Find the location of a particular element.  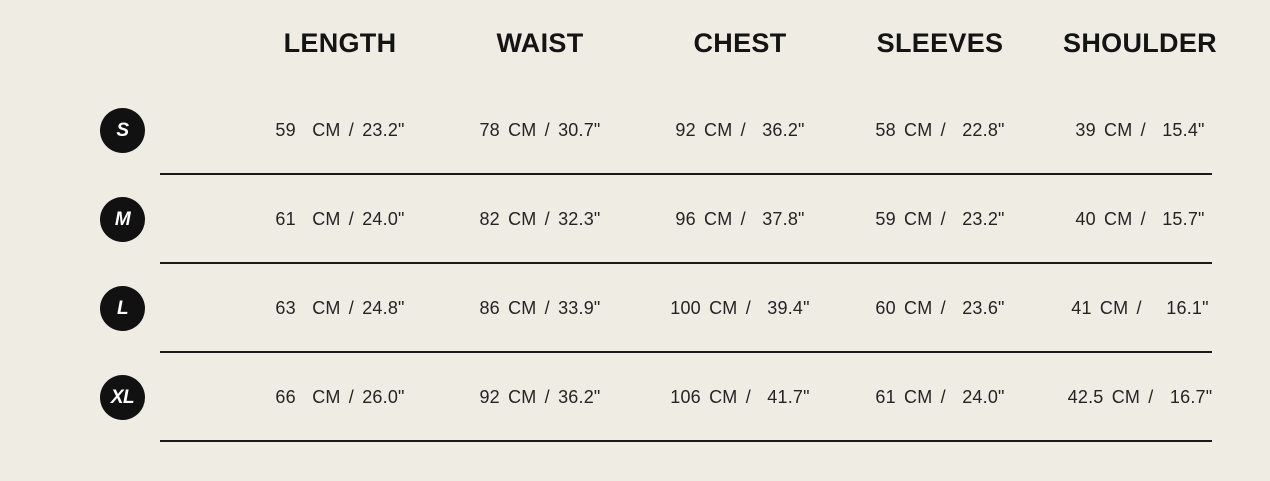

column-header-length: LENGTH is located at coordinates (340, 42).